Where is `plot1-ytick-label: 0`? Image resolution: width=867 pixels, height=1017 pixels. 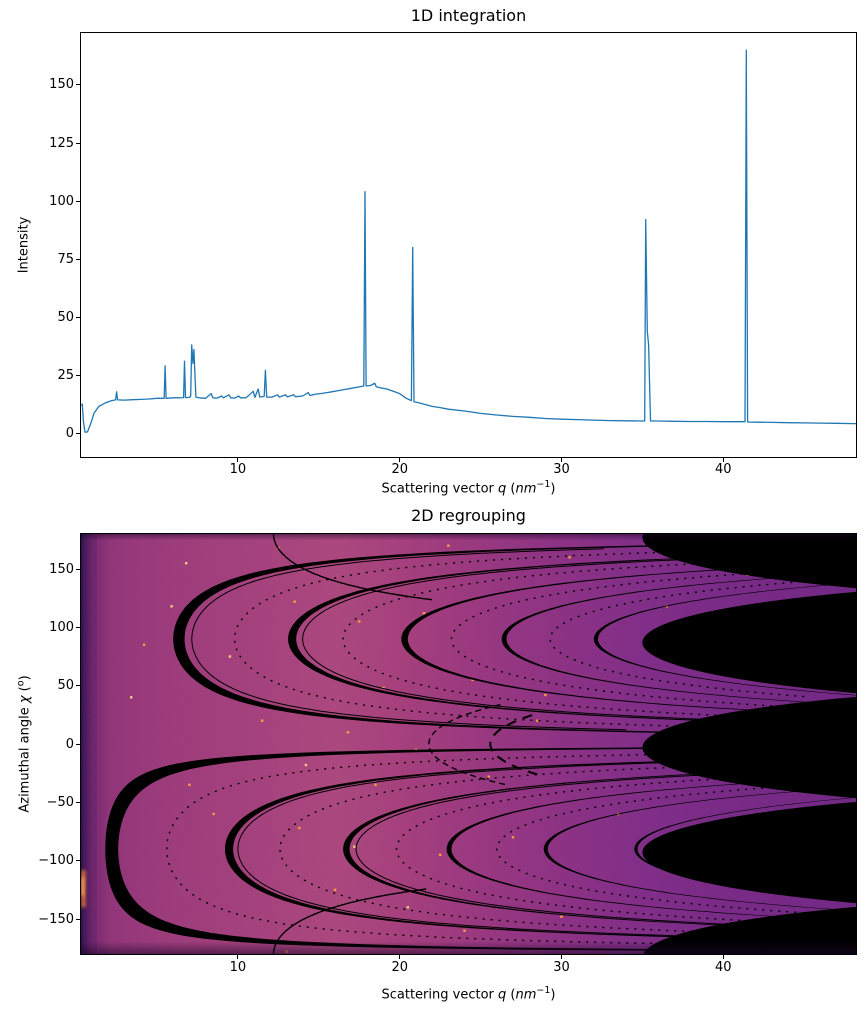 plot1-ytick-label: 0 is located at coordinates (69, 433).